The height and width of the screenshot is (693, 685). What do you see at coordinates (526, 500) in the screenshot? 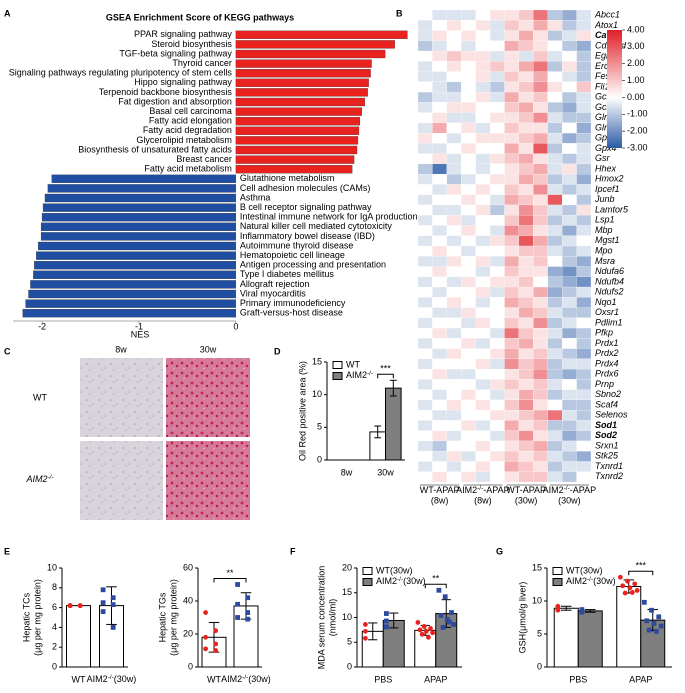
I see `column-group-sub: (30w)` at bounding box center [526, 500].